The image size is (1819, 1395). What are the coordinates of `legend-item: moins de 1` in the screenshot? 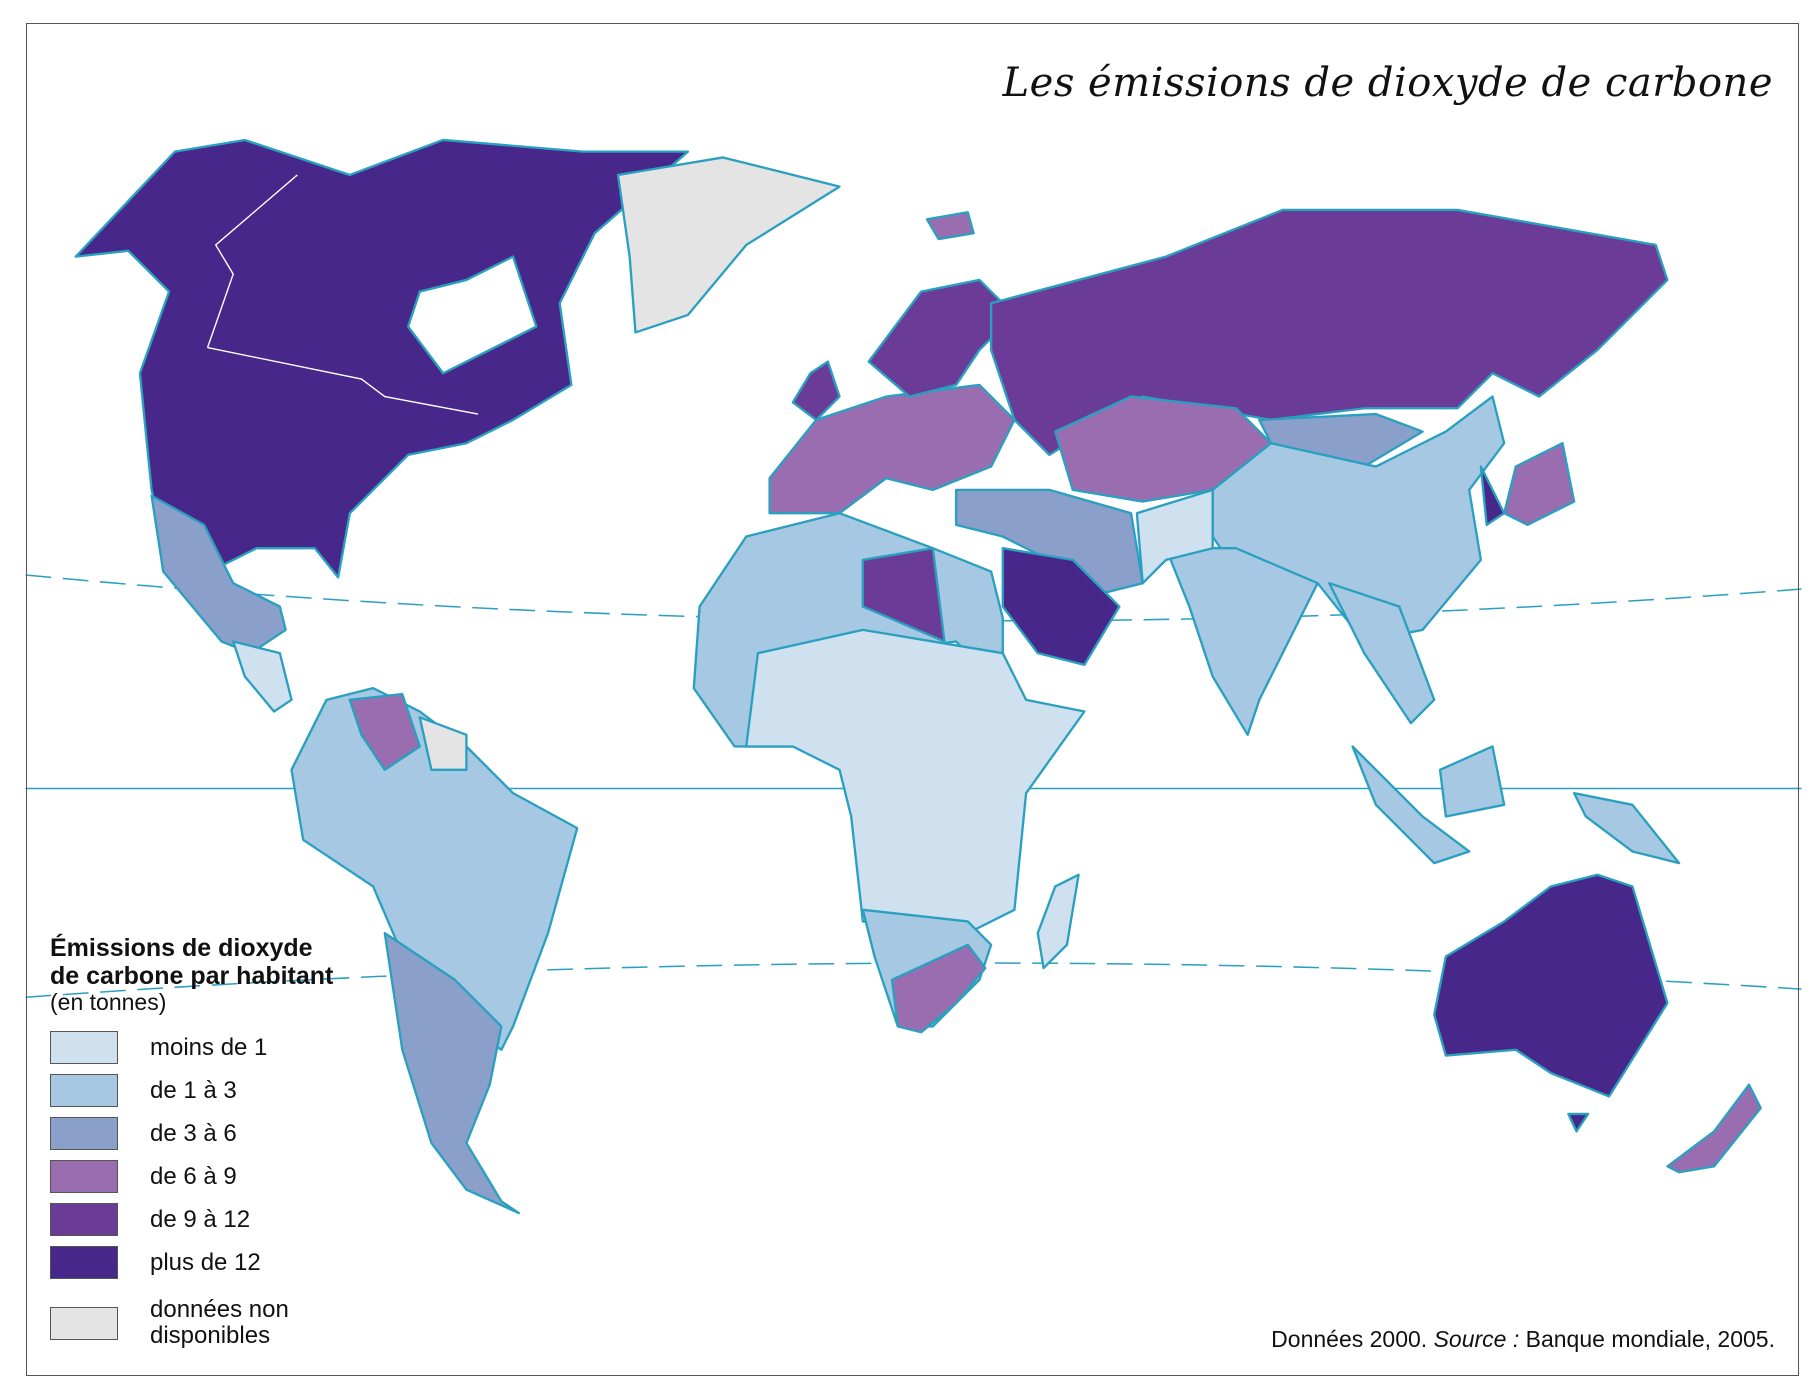 It's located at (191, 1047).